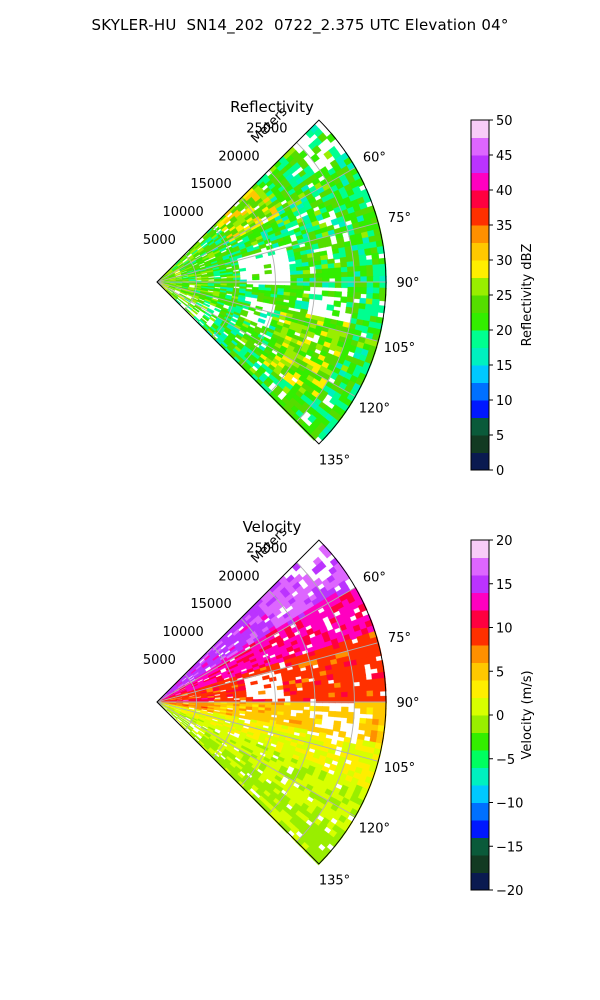  Describe the element at coordinates (504, 296) in the screenshot. I see `colorbar-tick-label: 25` at that location.